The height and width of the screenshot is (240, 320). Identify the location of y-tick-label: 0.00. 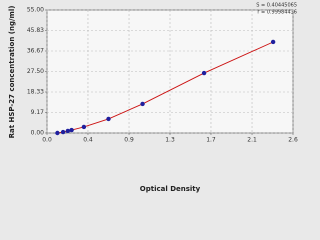
(38, 133).